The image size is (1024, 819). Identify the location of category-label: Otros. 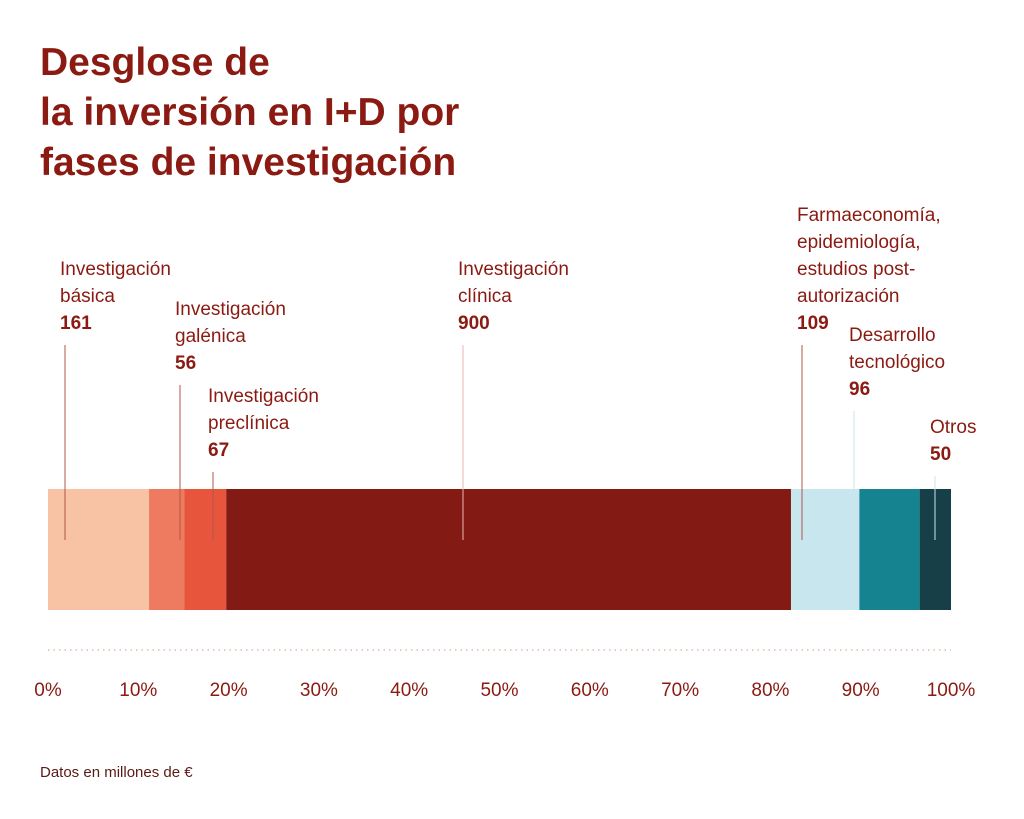
(953, 427).